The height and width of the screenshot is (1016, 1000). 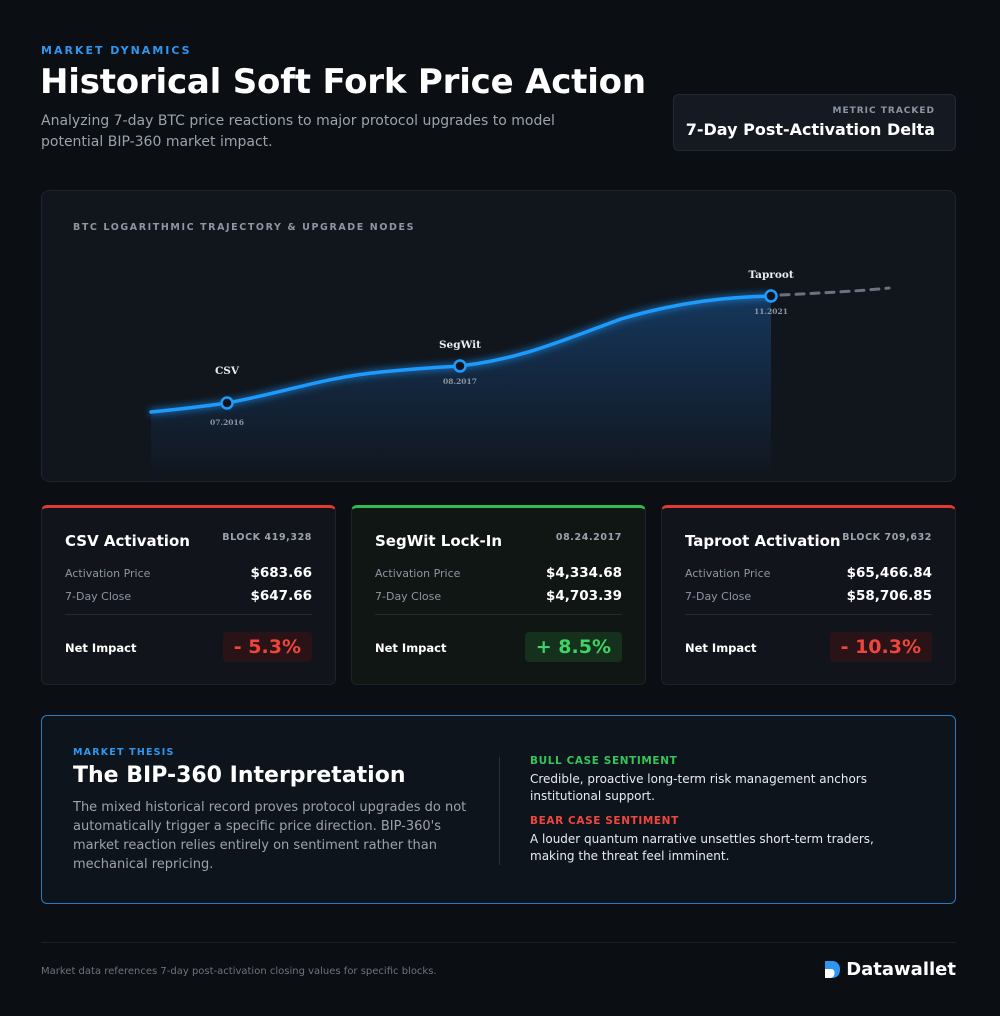 What do you see at coordinates (770, 275) in the screenshot?
I see `node-taproot-label: Taproot` at bounding box center [770, 275].